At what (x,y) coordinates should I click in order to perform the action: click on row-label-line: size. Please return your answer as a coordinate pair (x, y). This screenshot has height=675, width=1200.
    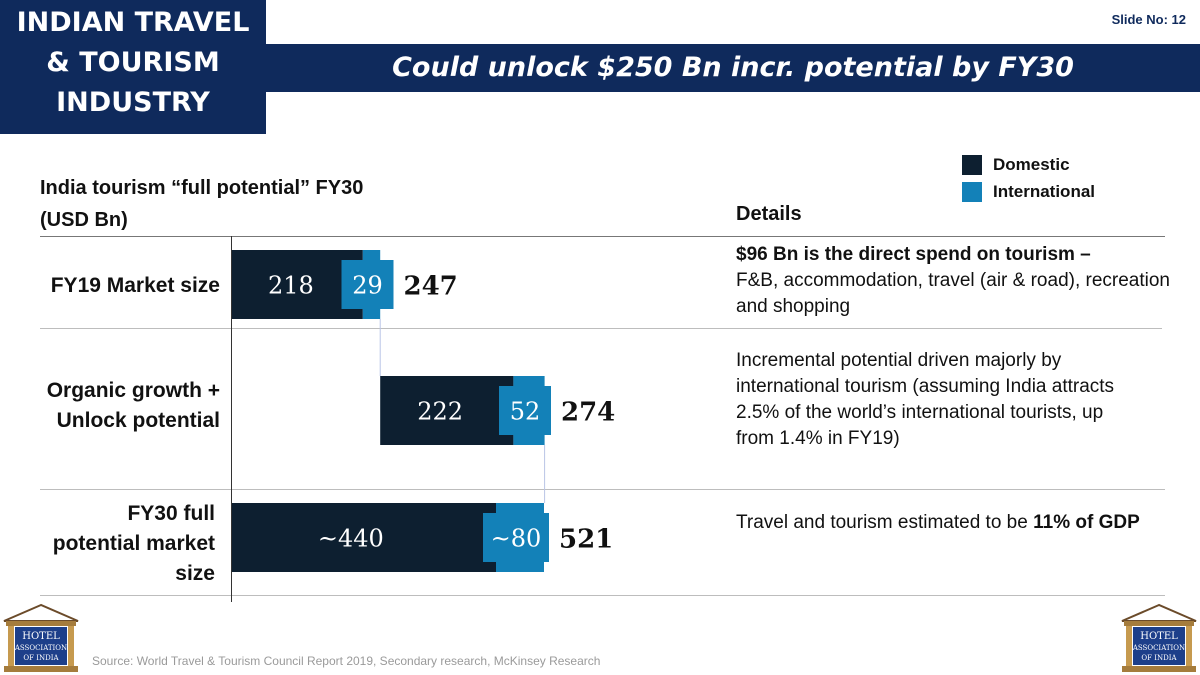
    Looking at the image, I should click on (195, 573).